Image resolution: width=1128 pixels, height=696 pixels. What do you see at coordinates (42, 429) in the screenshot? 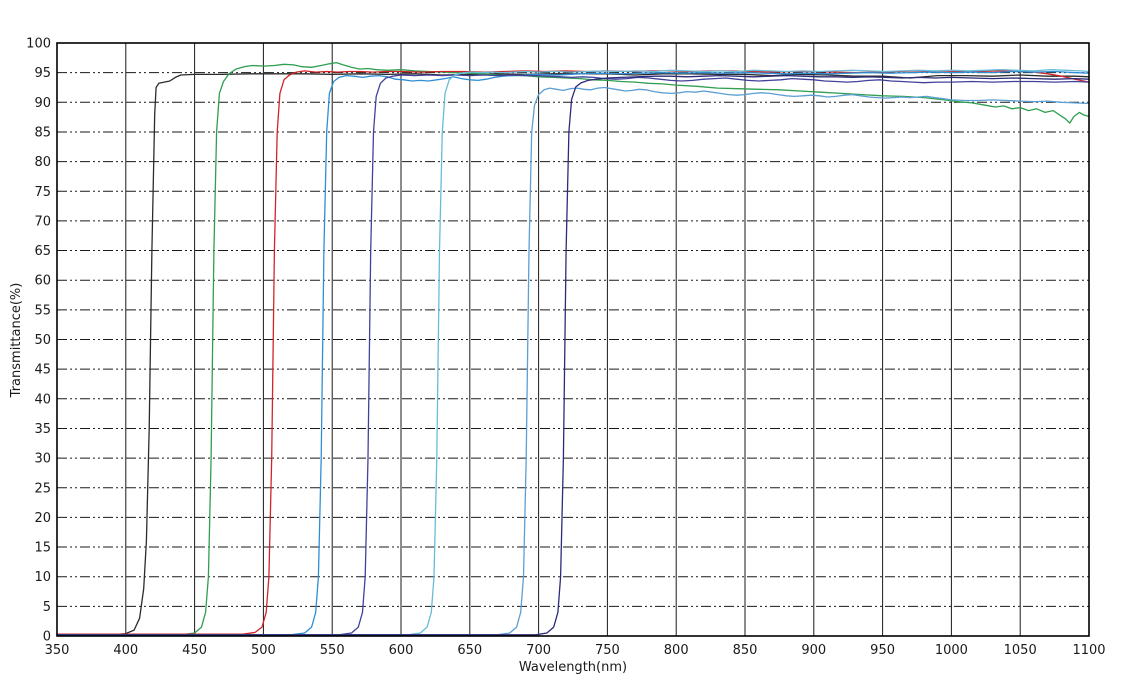
I see `y-tick-label: 35` at bounding box center [42, 429].